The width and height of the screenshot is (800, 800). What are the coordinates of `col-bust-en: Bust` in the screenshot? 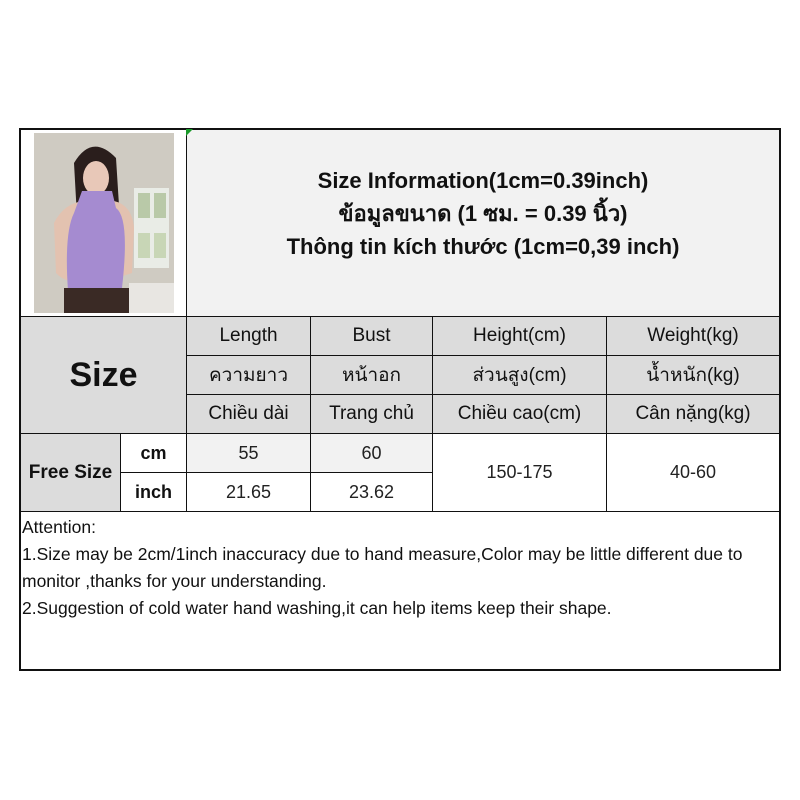 It's located at (371, 336).